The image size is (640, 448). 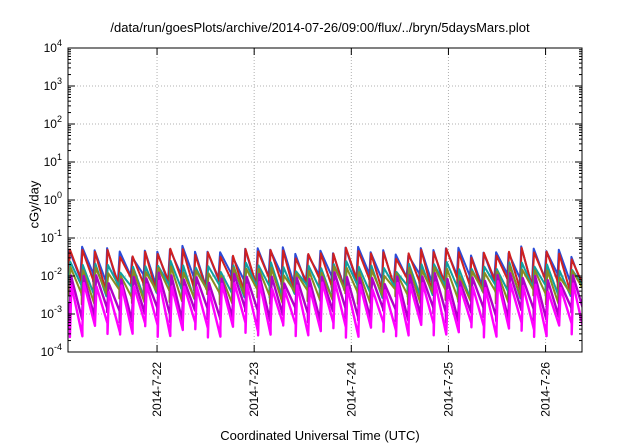 What do you see at coordinates (53, 198) in the screenshot?
I see `y-tick-label: 10⁰` at bounding box center [53, 198].